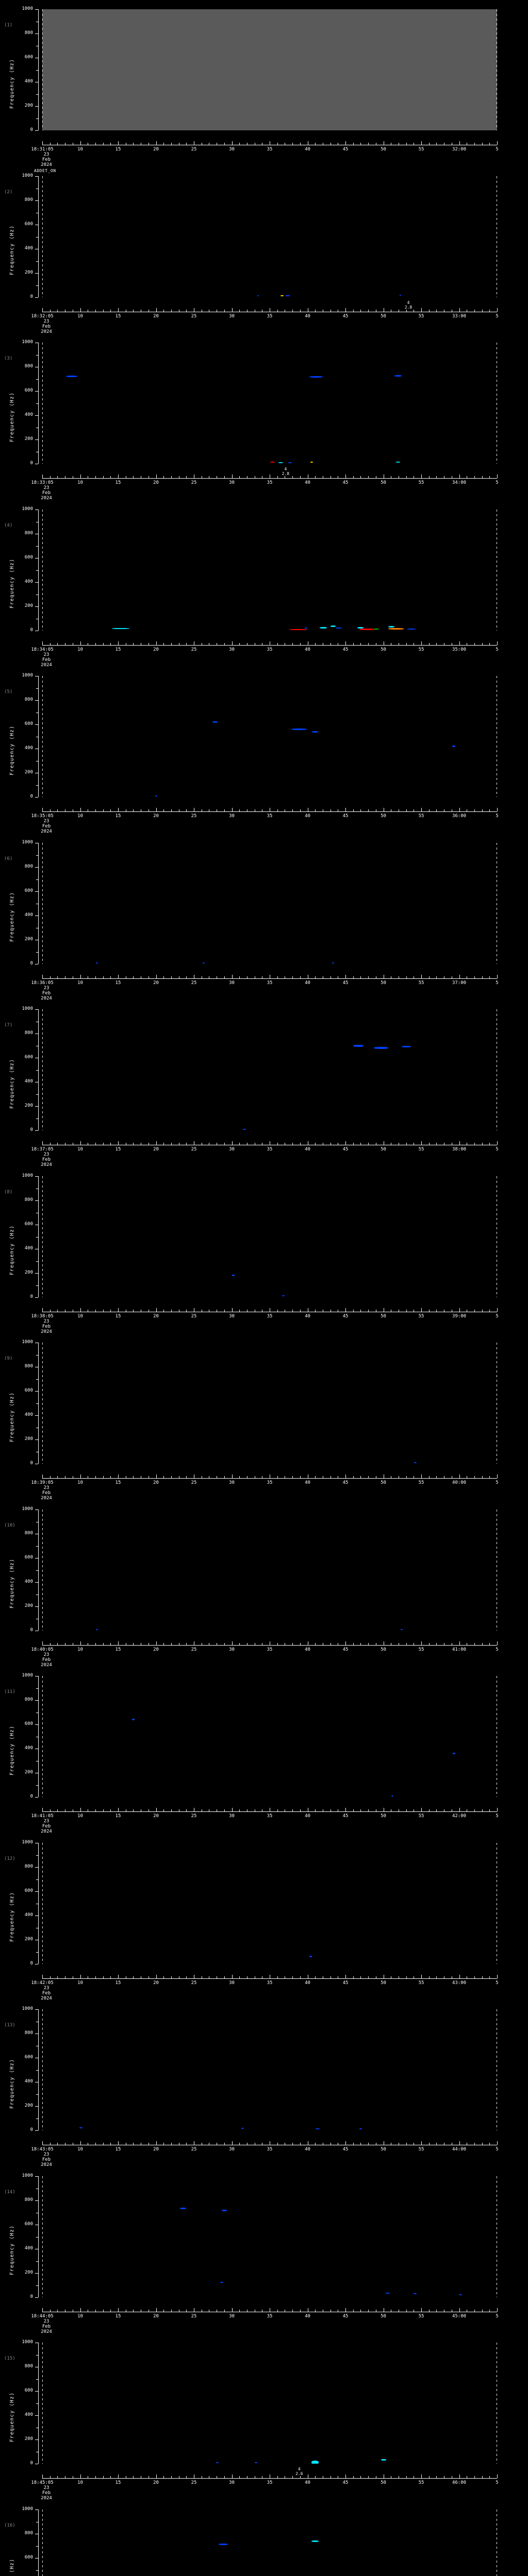 Image resolution: width=528 pixels, height=2576 pixels. I want to click on annotation-line-2: 2.6, so click(299, 2473).